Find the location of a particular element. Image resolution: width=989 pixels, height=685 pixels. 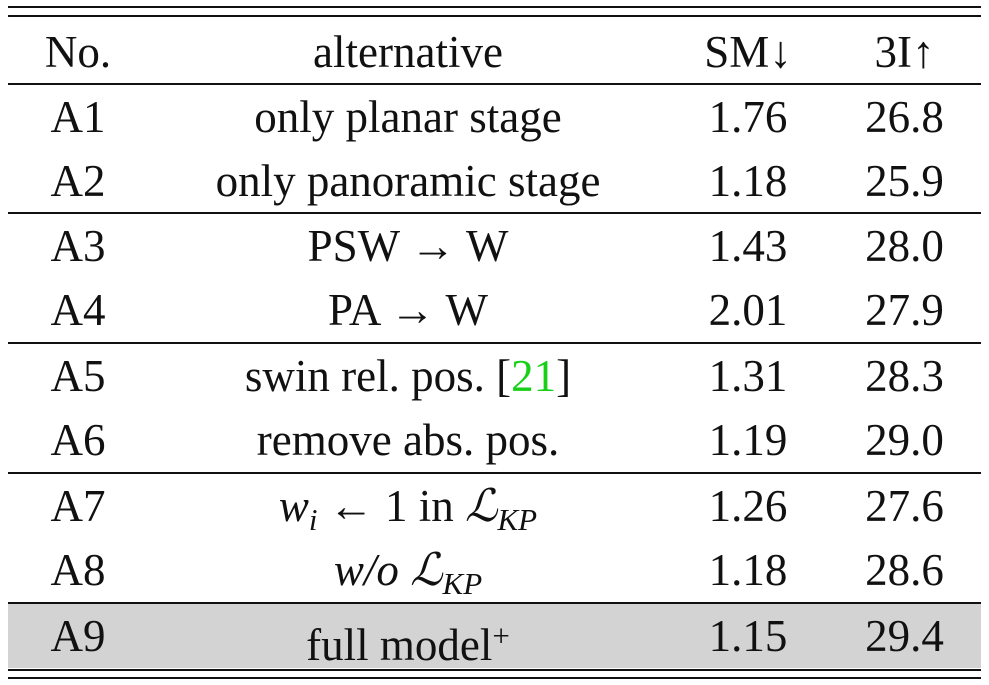

table-row: A6 remove abs. pos. 1.19 29.0 is located at coordinates (494, 440).